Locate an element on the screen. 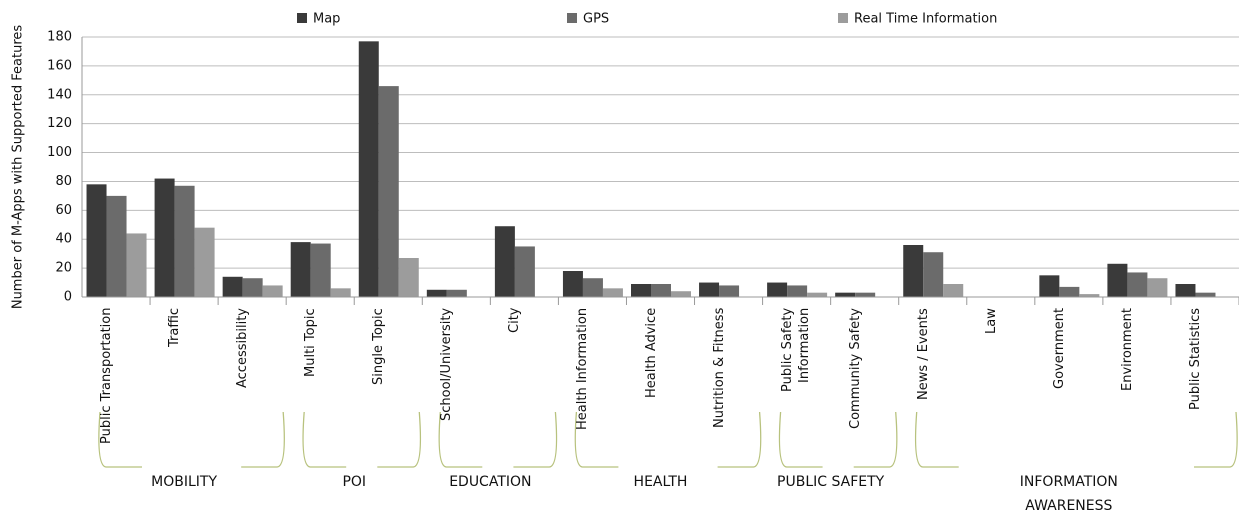  group-label: INFORMATION AWARENESS is located at coordinates (1068, 494).